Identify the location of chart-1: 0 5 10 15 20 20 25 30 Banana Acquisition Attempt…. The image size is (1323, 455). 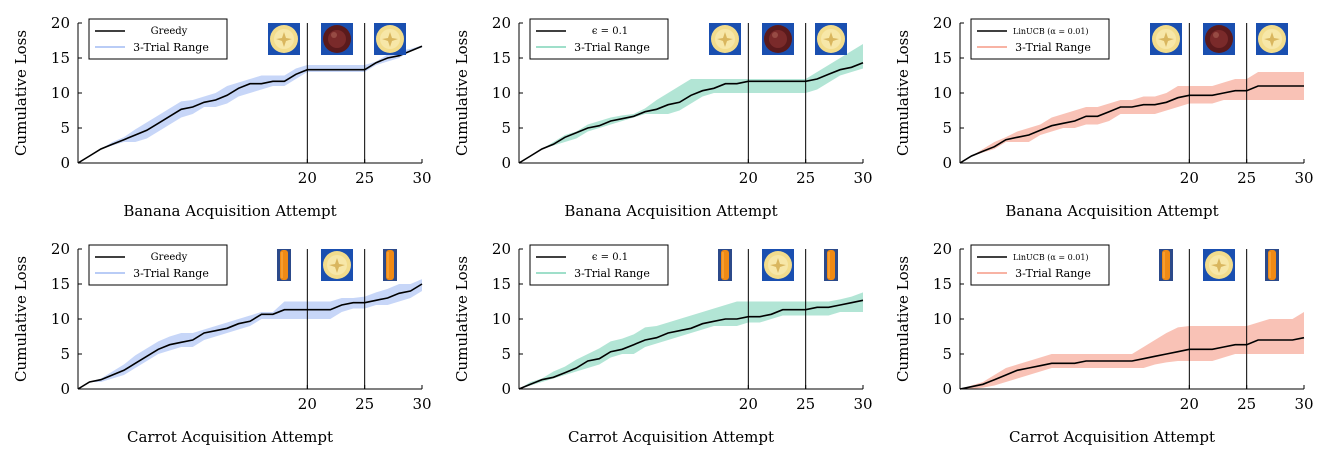
(222, 117).